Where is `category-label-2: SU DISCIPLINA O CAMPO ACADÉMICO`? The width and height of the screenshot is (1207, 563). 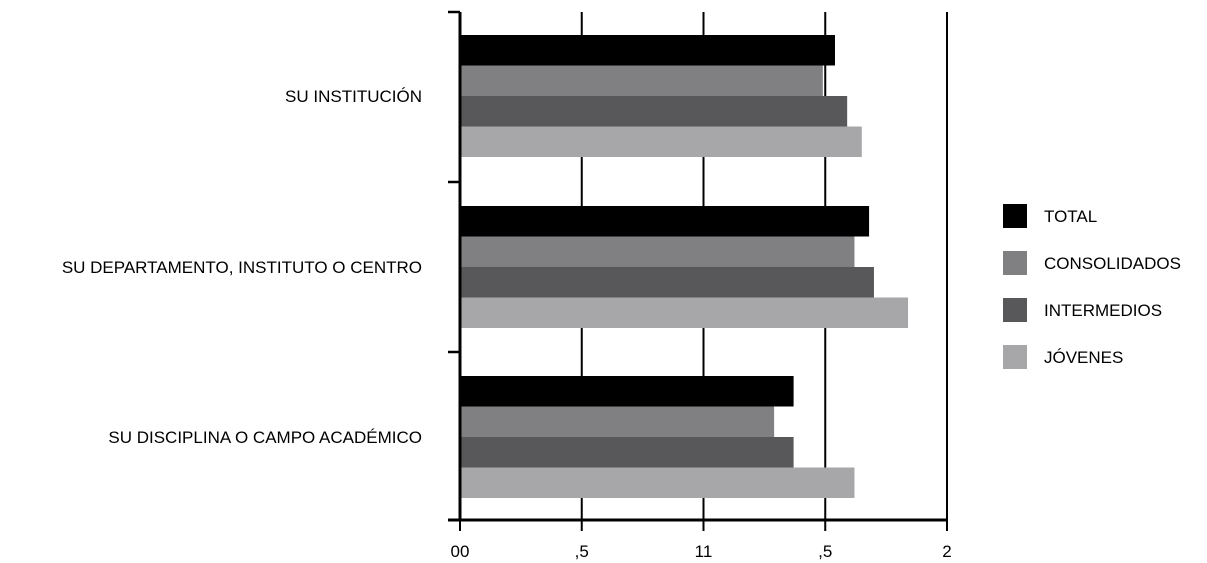
category-label-2: SU DISCIPLINA O CAMPO ACADÉMICO is located at coordinates (265, 437).